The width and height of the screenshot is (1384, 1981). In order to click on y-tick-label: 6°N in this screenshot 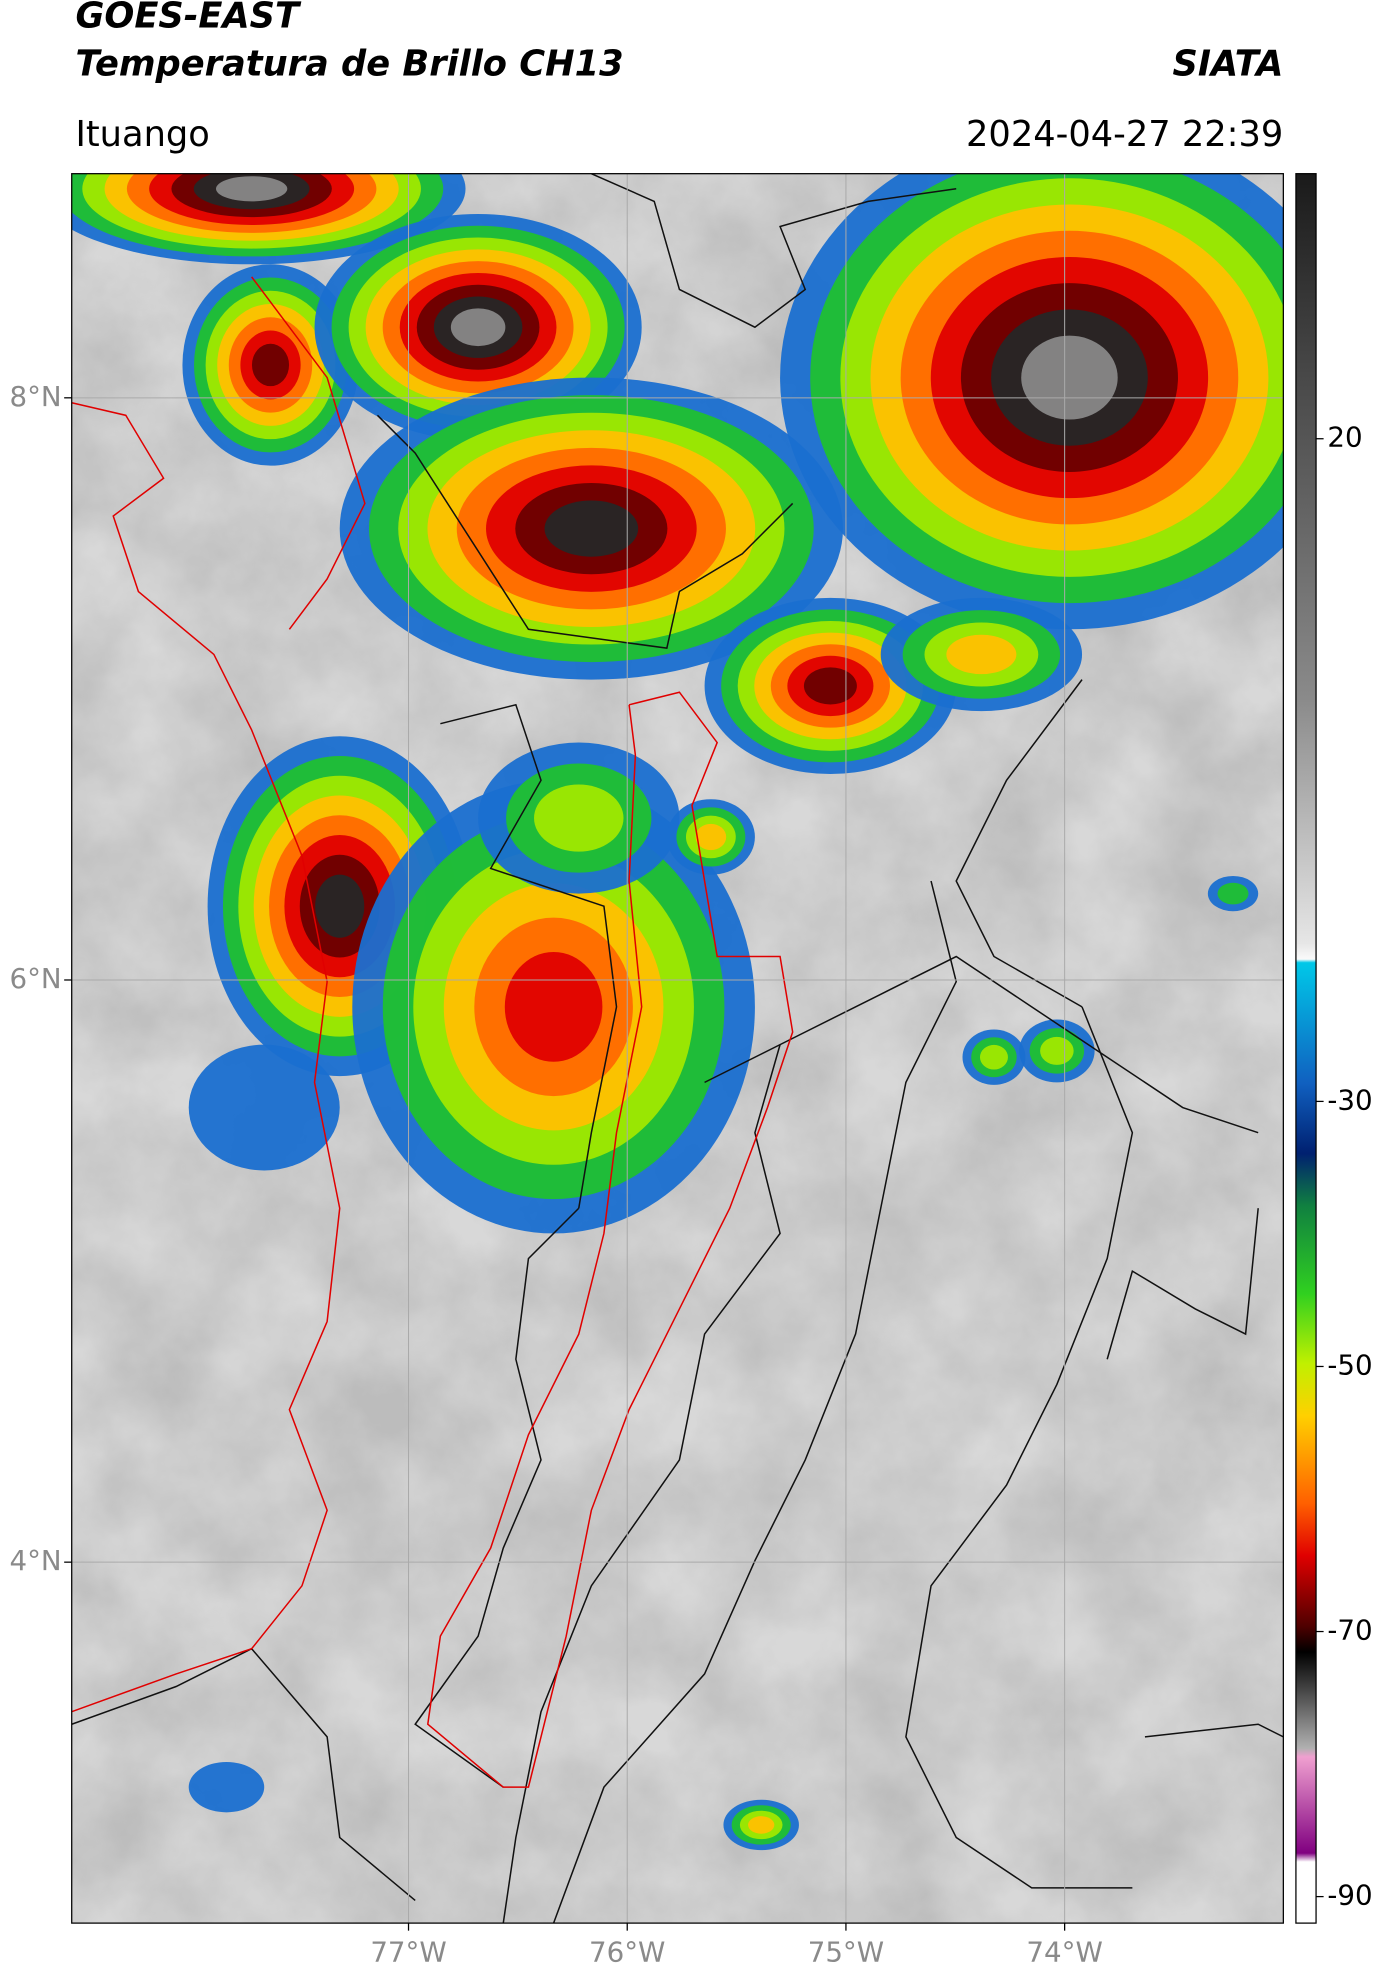, I will do `click(36, 978)`.